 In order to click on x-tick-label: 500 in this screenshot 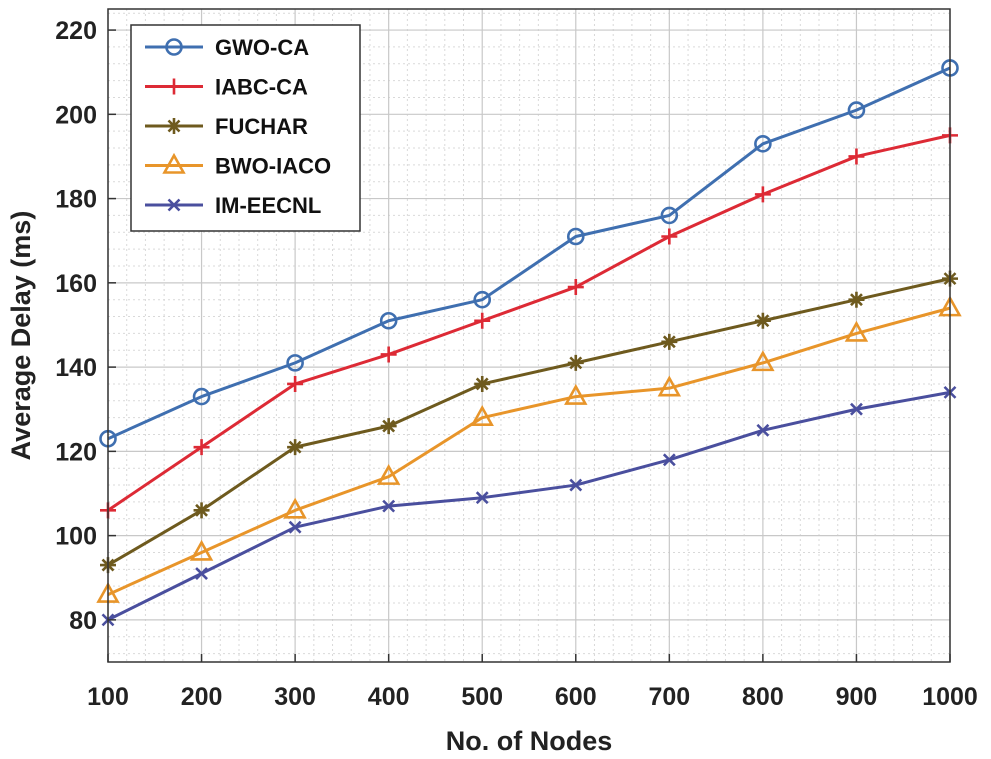, I will do `click(482, 697)`.